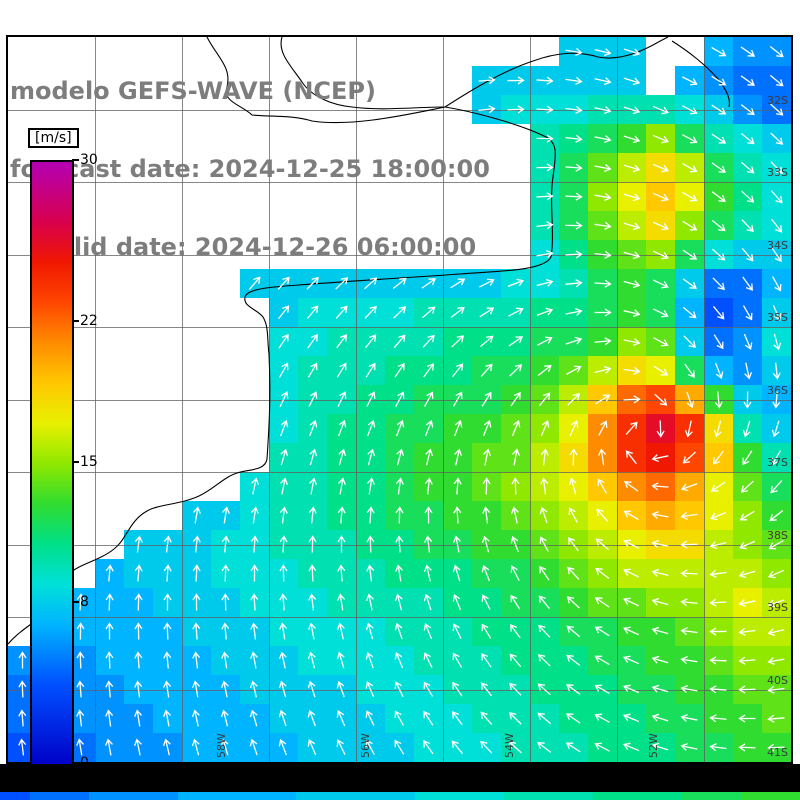  Describe the element at coordinates (53, 138) in the screenshot. I see `colorbar-unit-label: [m/s]` at that location.